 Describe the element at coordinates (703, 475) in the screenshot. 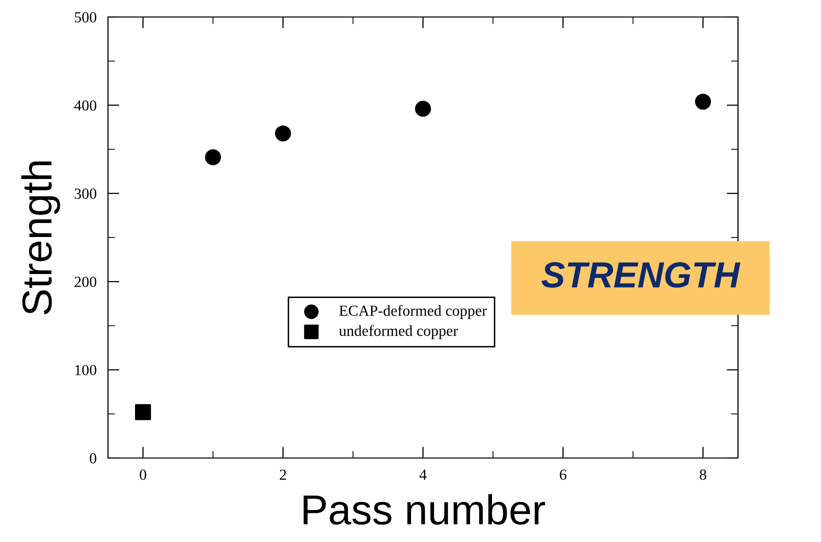

I see `x-tick-label: 8` at that location.